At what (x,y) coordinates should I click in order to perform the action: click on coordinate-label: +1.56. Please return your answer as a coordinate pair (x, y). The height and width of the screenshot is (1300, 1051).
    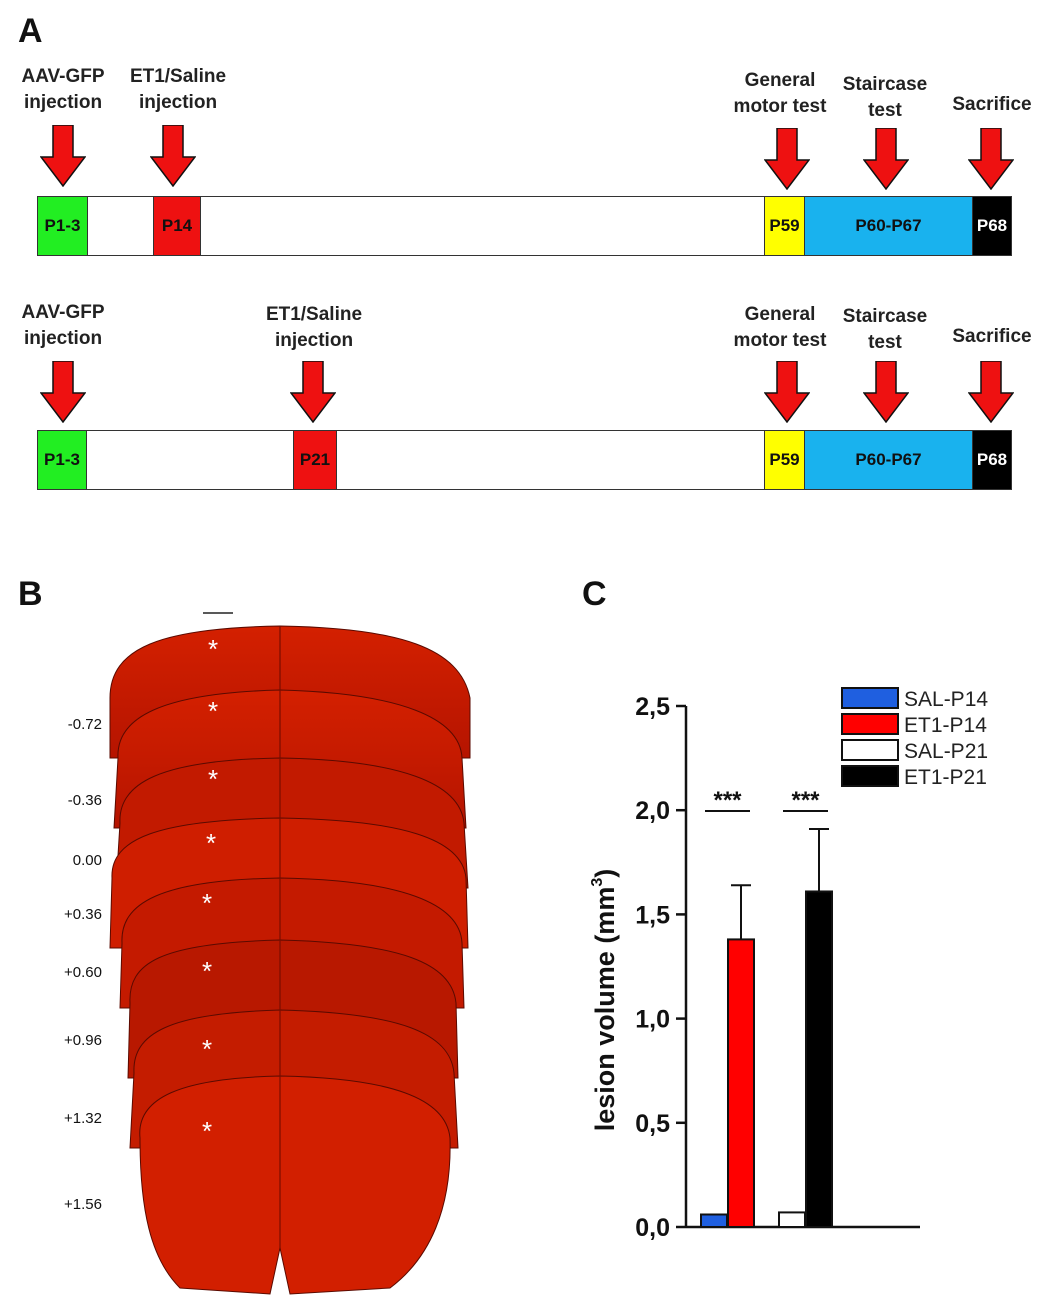
    Looking at the image, I should click on (83, 1204).